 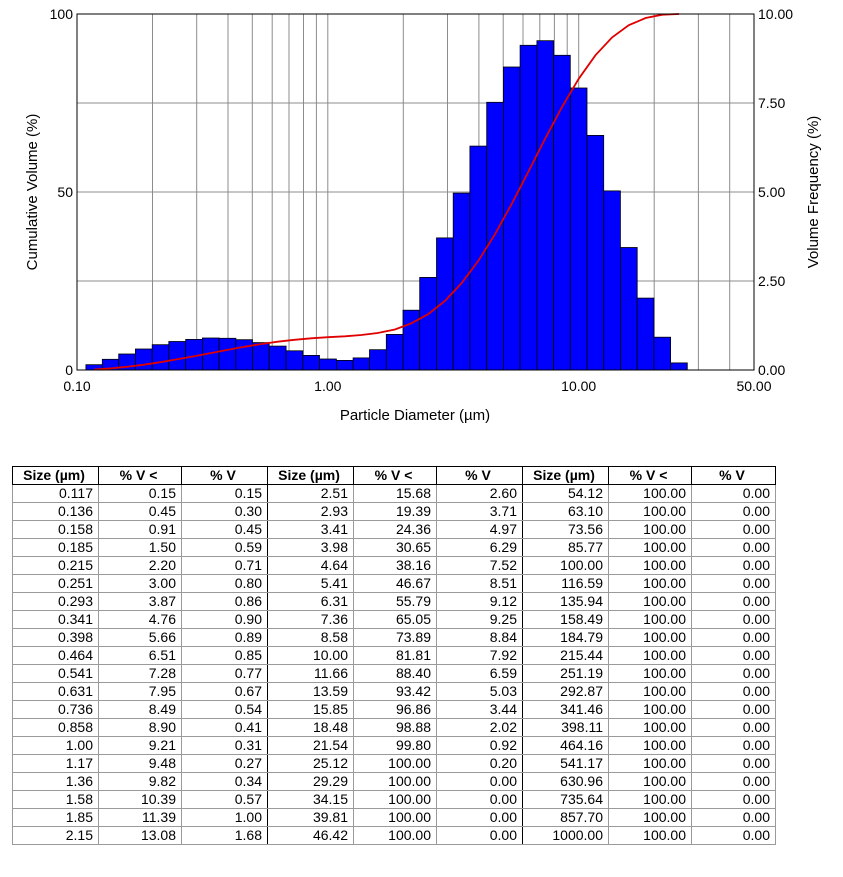 I want to click on table-cell: 38.16, so click(x=395, y=565).